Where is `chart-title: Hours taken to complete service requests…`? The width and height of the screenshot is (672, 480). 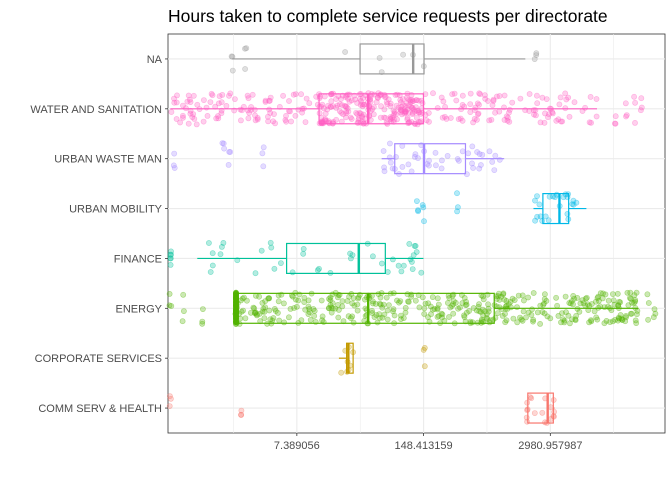 chart-title: Hours taken to complete service requests… is located at coordinates (388, 16).